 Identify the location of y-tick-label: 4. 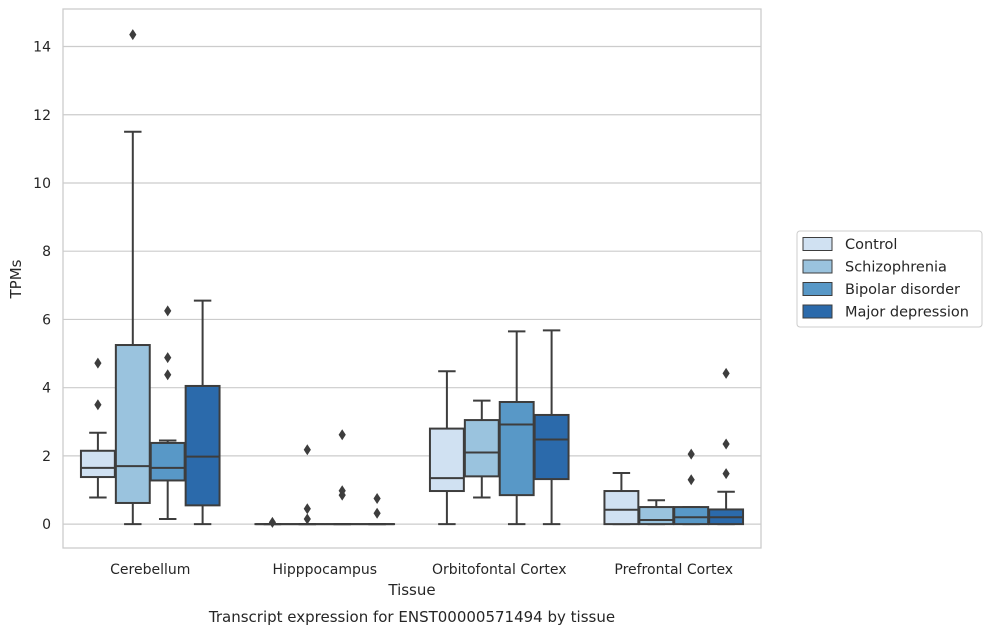
(46, 389).